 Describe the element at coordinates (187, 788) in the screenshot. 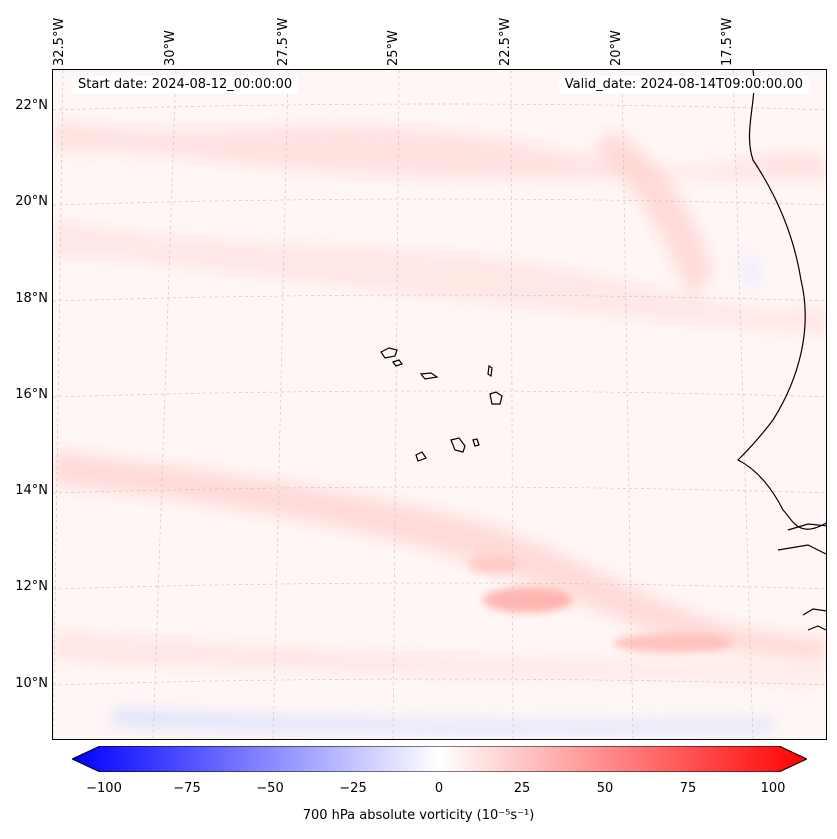

I see `colorbar-tick-neg75: −75` at that location.